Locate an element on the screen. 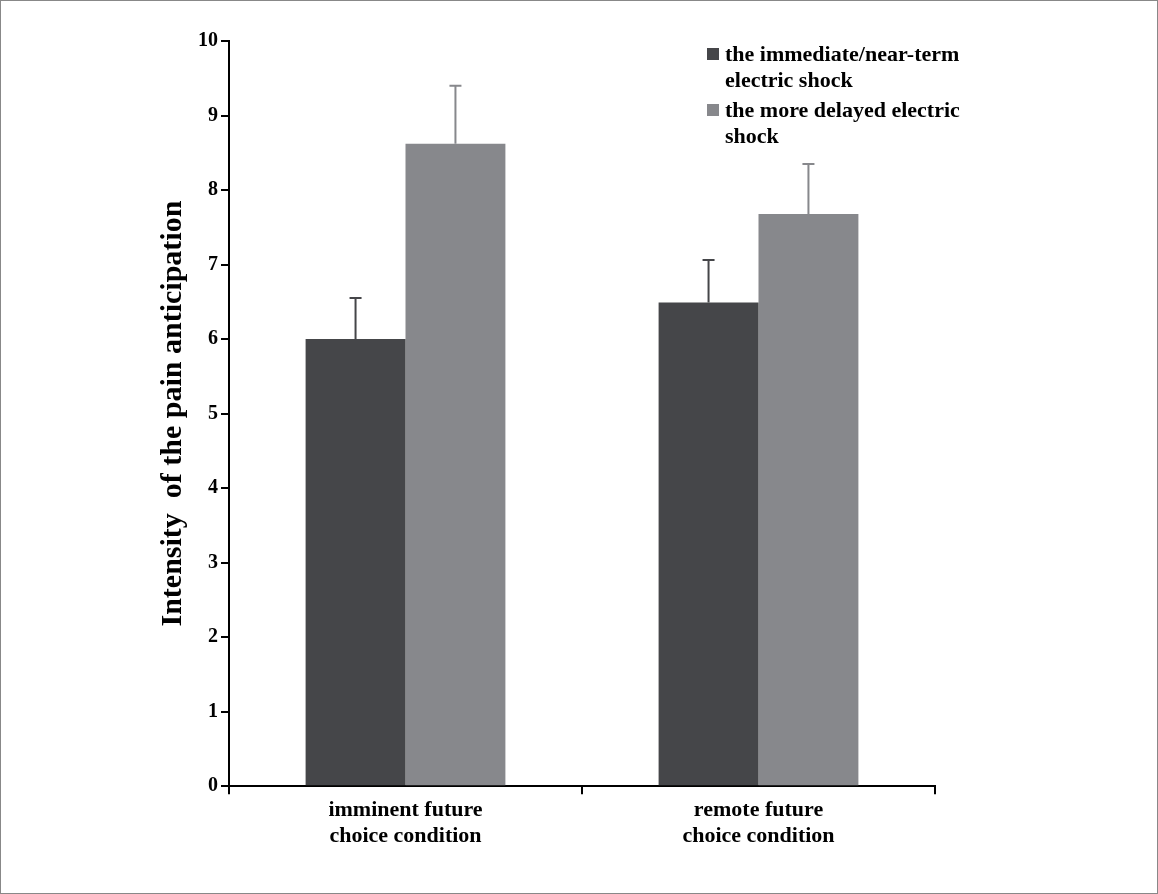 The height and width of the screenshot is (894, 1158). y-tick-label: 5 is located at coordinates (213, 411).